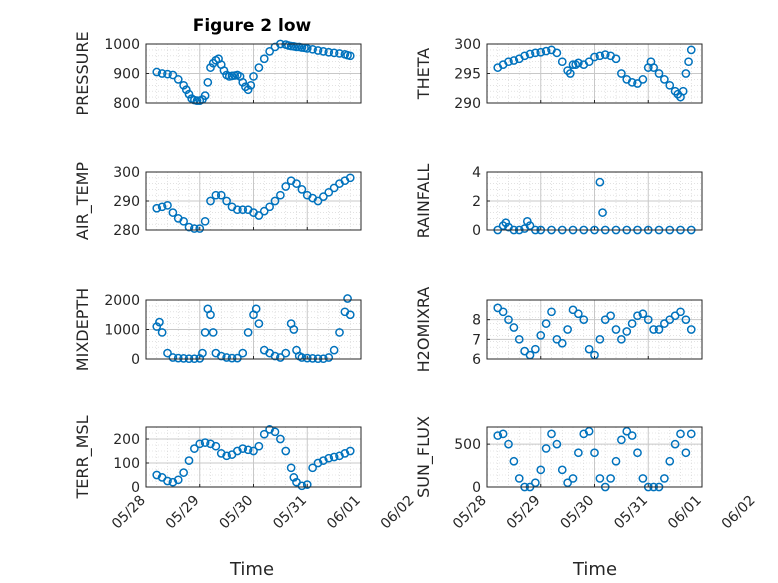  What do you see at coordinates (236, 513) in the screenshot?
I see `panel-7-x-tick-label: 05/30` at bounding box center [236, 513].